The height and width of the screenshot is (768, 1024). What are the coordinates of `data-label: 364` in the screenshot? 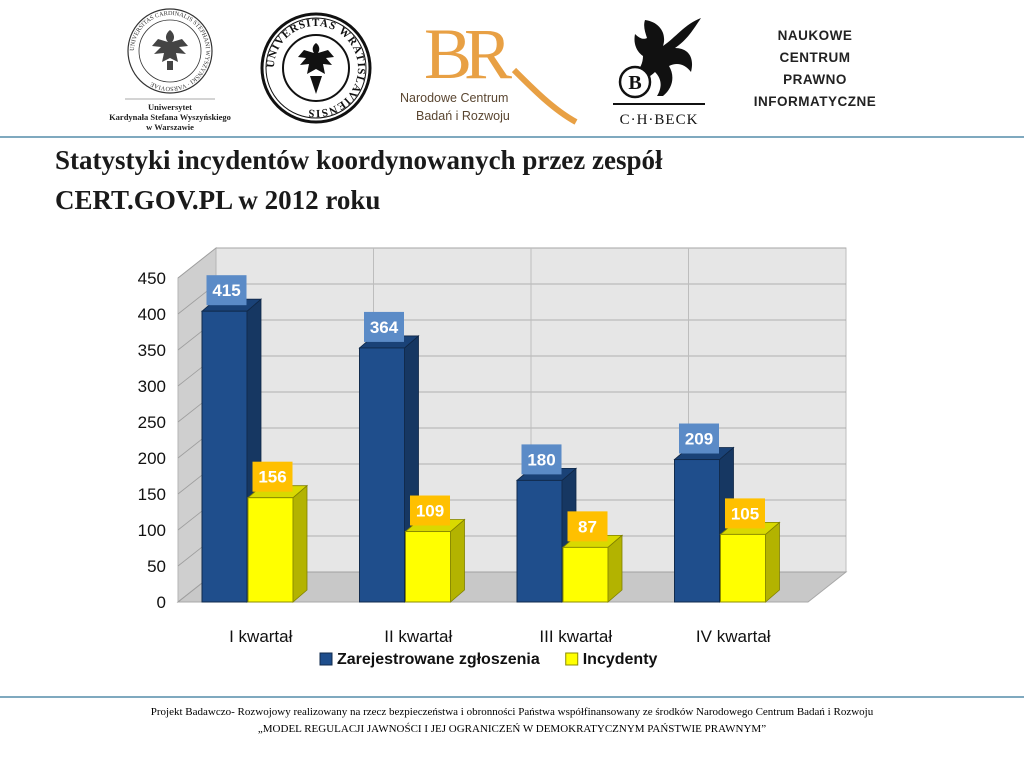 It's located at (384, 326).